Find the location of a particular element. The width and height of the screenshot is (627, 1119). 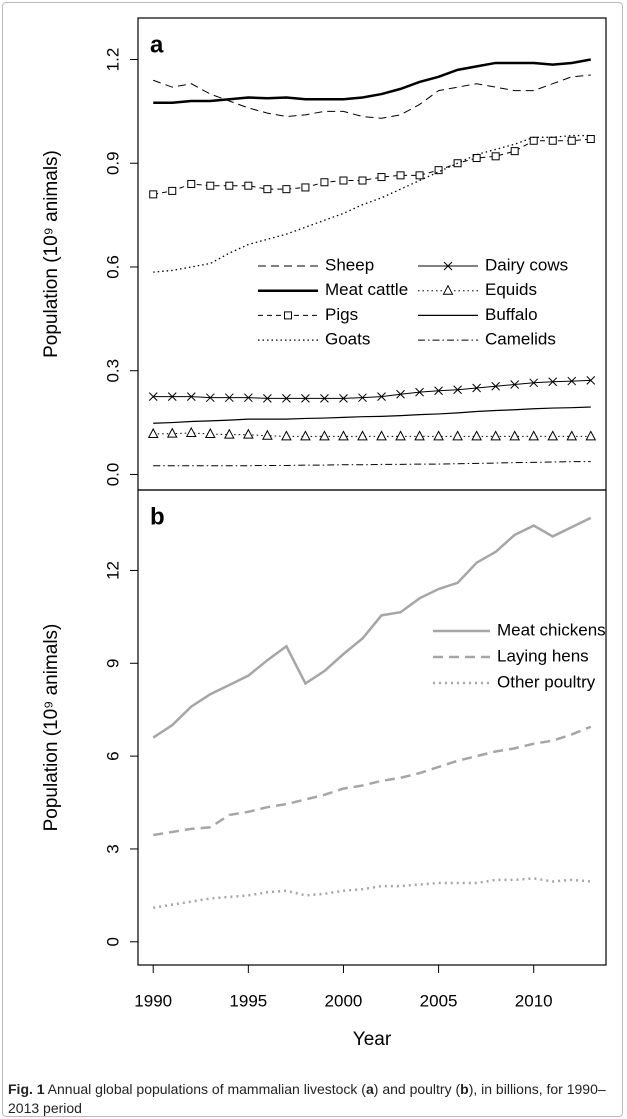

legend-label: Equids is located at coordinates (511, 289).